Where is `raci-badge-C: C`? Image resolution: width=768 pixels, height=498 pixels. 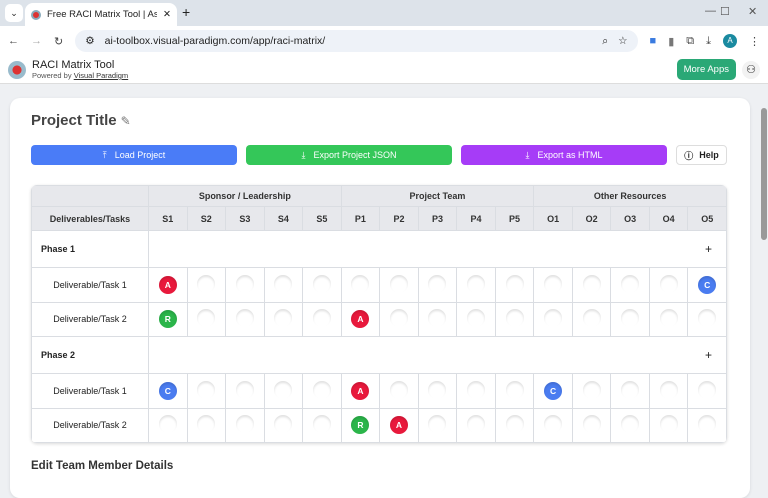
raci-badge-C: C is located at coordinates (167, 390).